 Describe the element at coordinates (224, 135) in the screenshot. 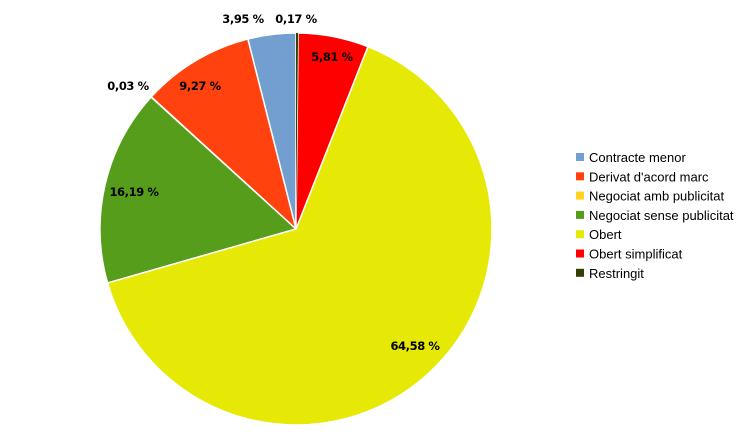

I see `slice-derivat-d-acord-marc` at that location.